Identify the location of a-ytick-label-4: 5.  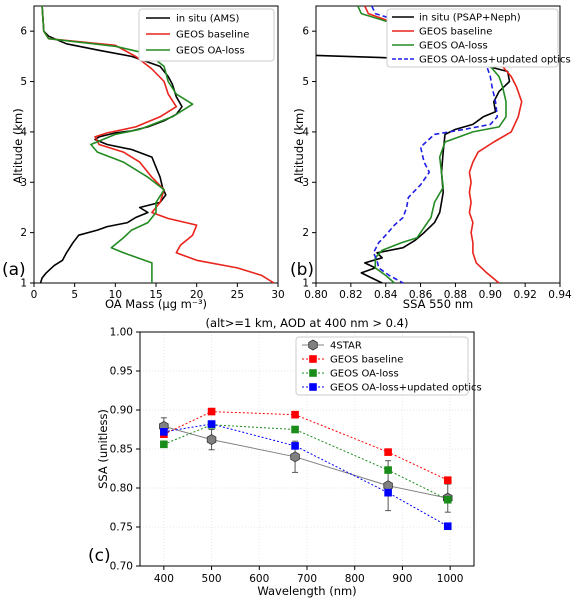
(23, 82).